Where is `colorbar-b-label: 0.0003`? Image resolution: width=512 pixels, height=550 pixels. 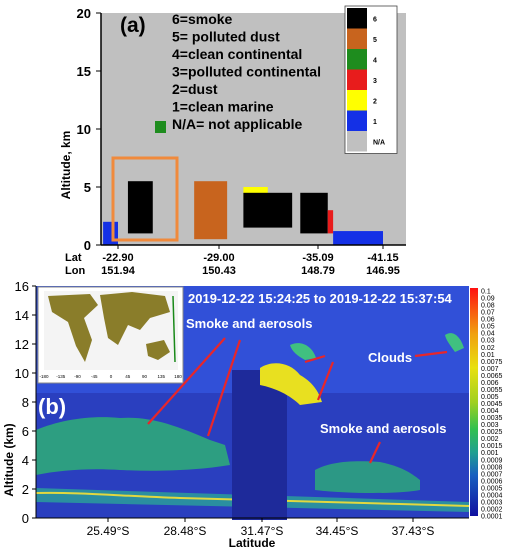 colorbar-b-label: 0.0003 is located at coordinates (492, 502).